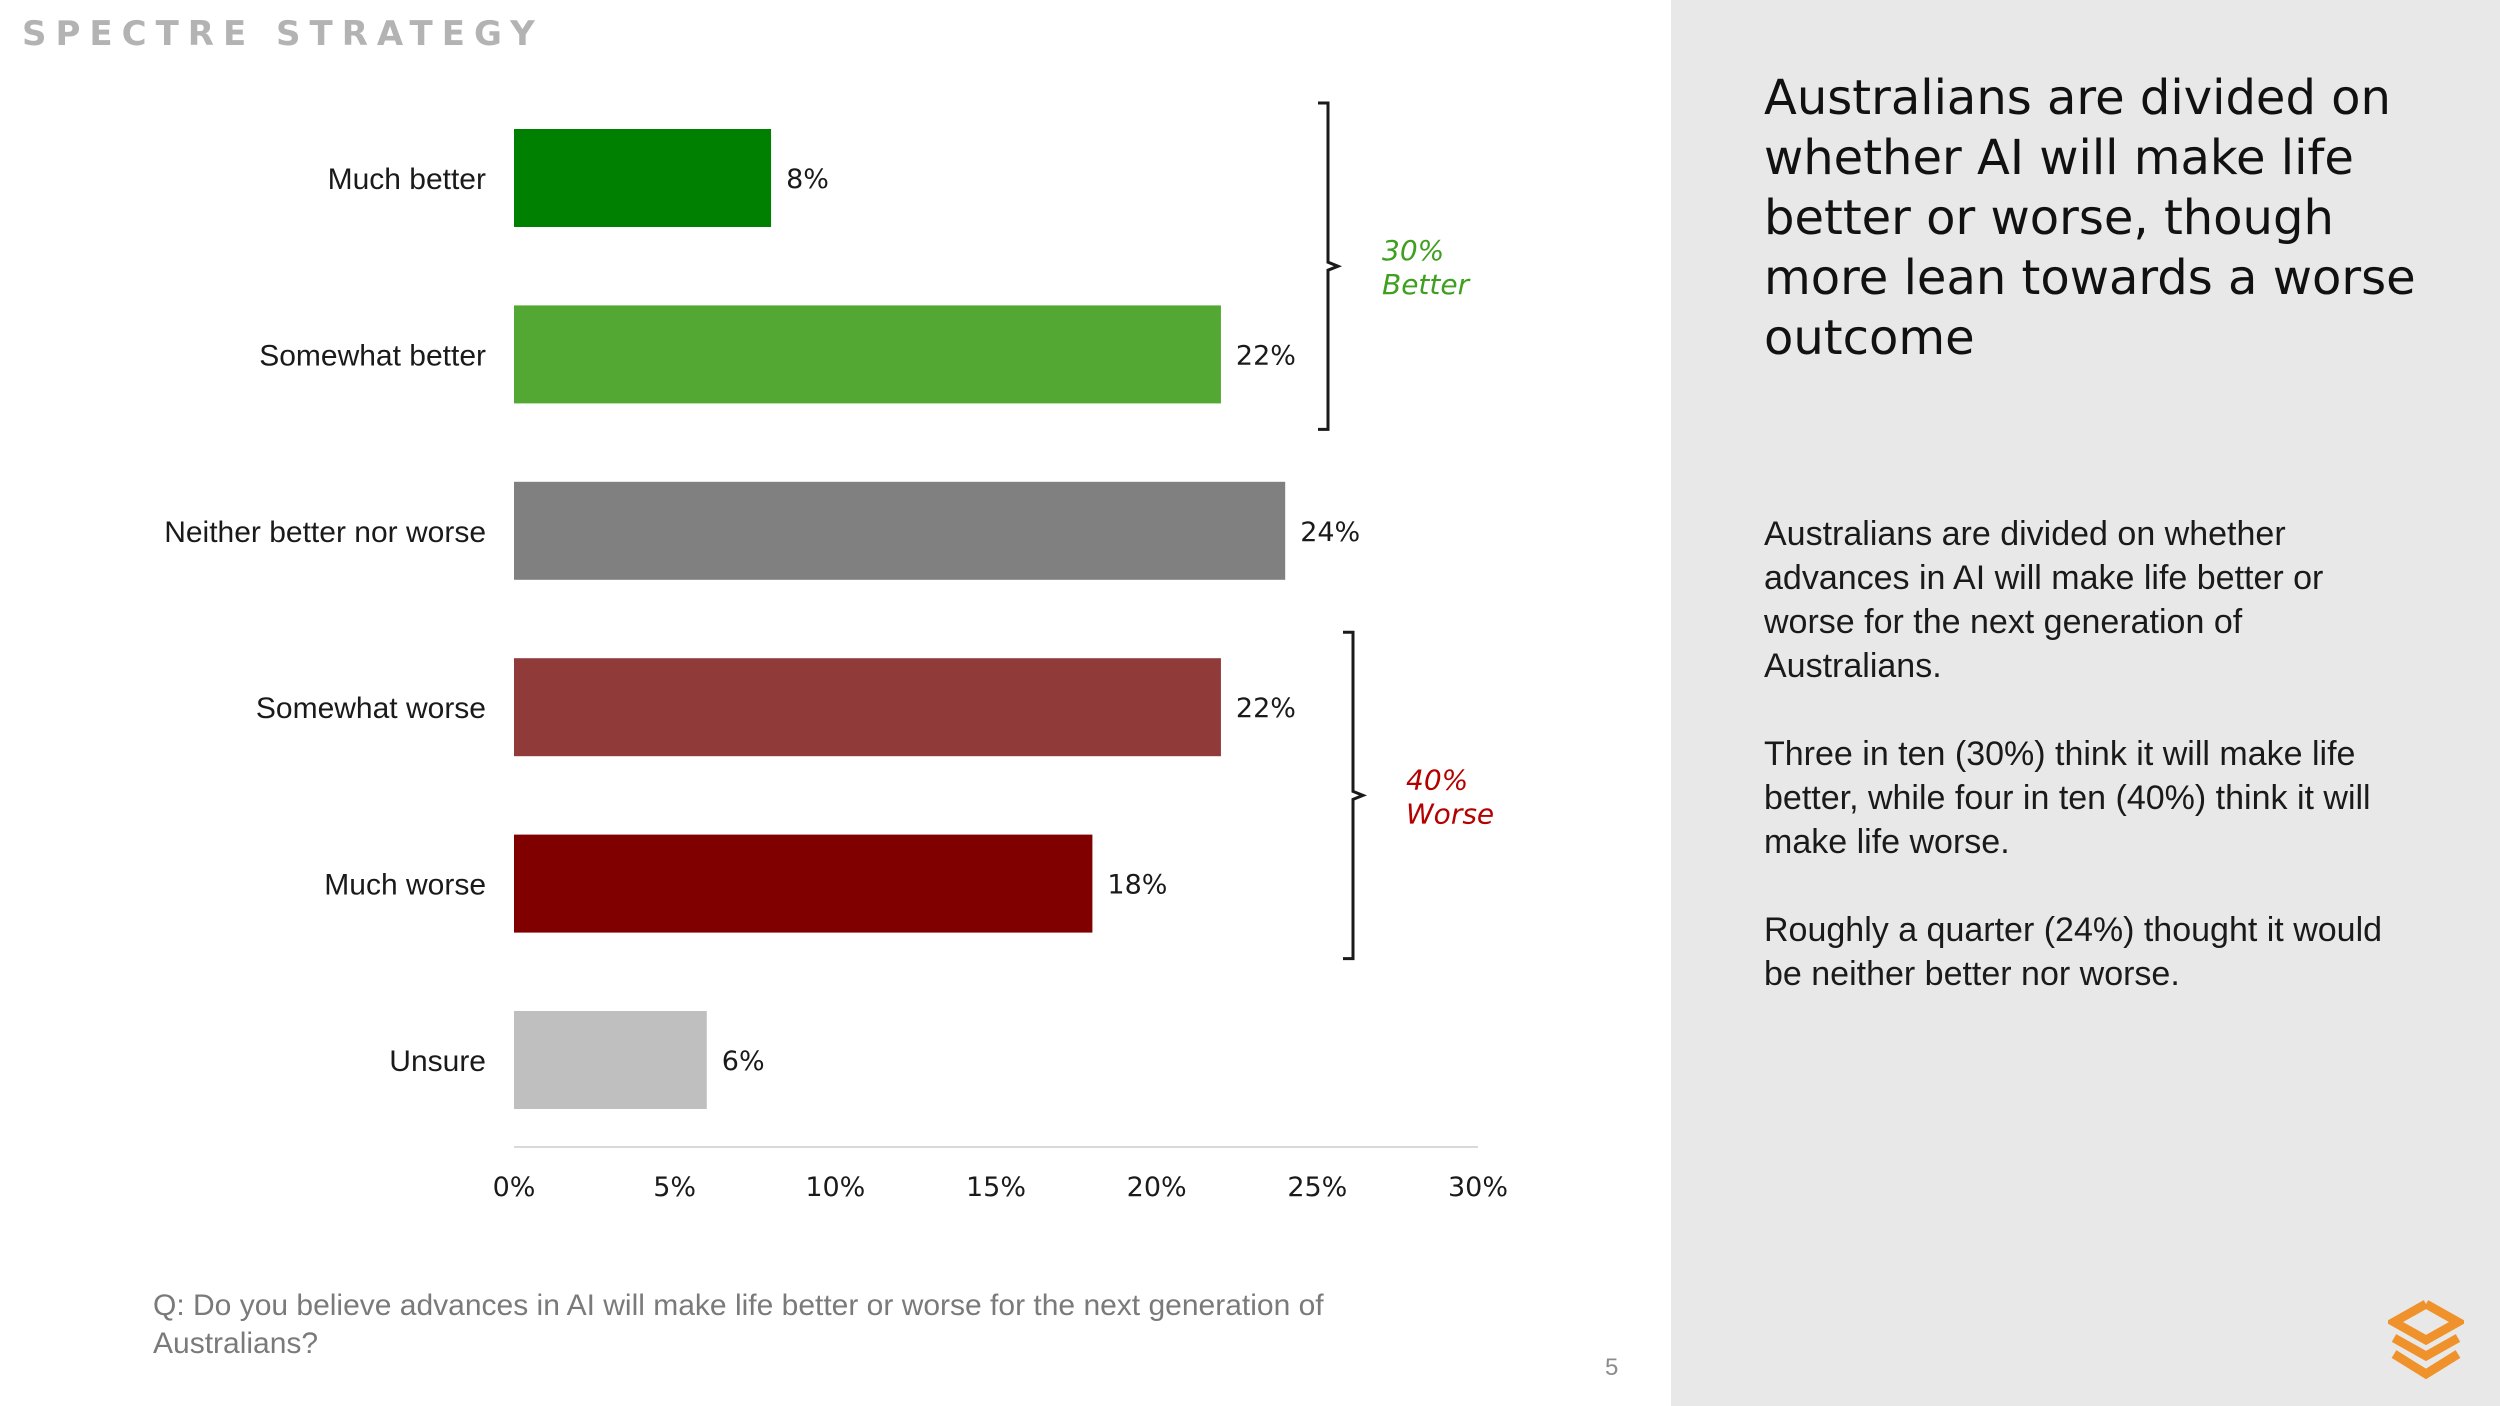 The image size is (2500, 1406). What do you see at coordinates (996, 1187) in the screenshot?
I see `x-tick-label: 15%` at bounding box center [996, 1187].